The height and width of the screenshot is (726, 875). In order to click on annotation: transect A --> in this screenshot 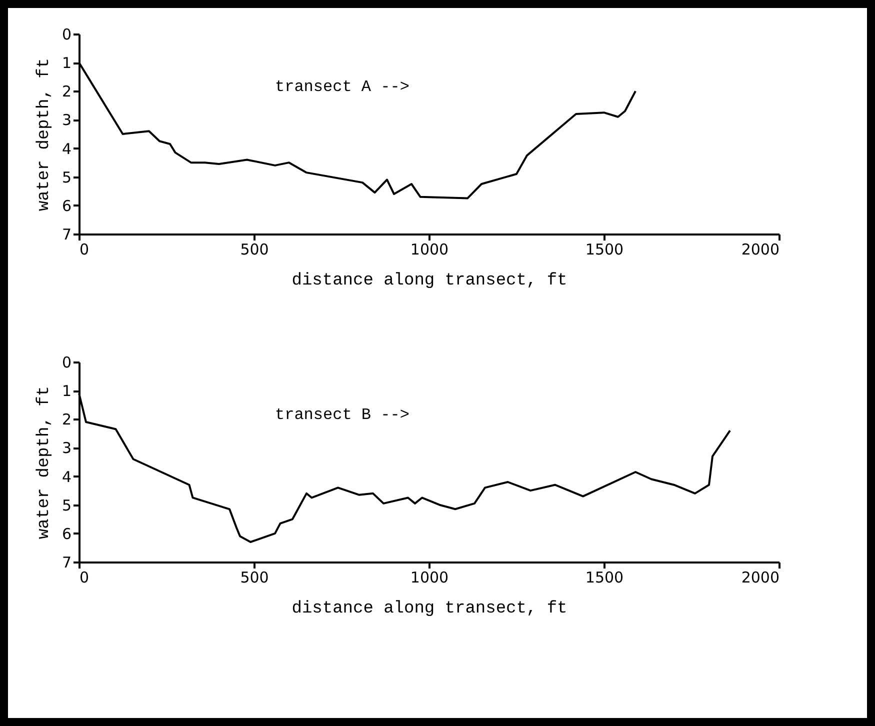, I will do `click(342, 87)`.